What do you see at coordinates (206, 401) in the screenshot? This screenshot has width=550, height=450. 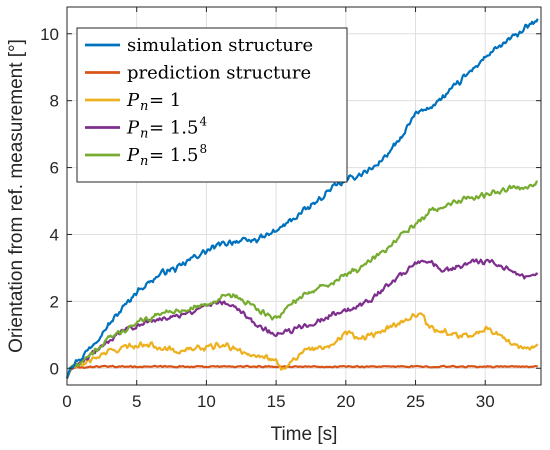 I see `x-tick-label: 10` at bounding box center [206, 401].